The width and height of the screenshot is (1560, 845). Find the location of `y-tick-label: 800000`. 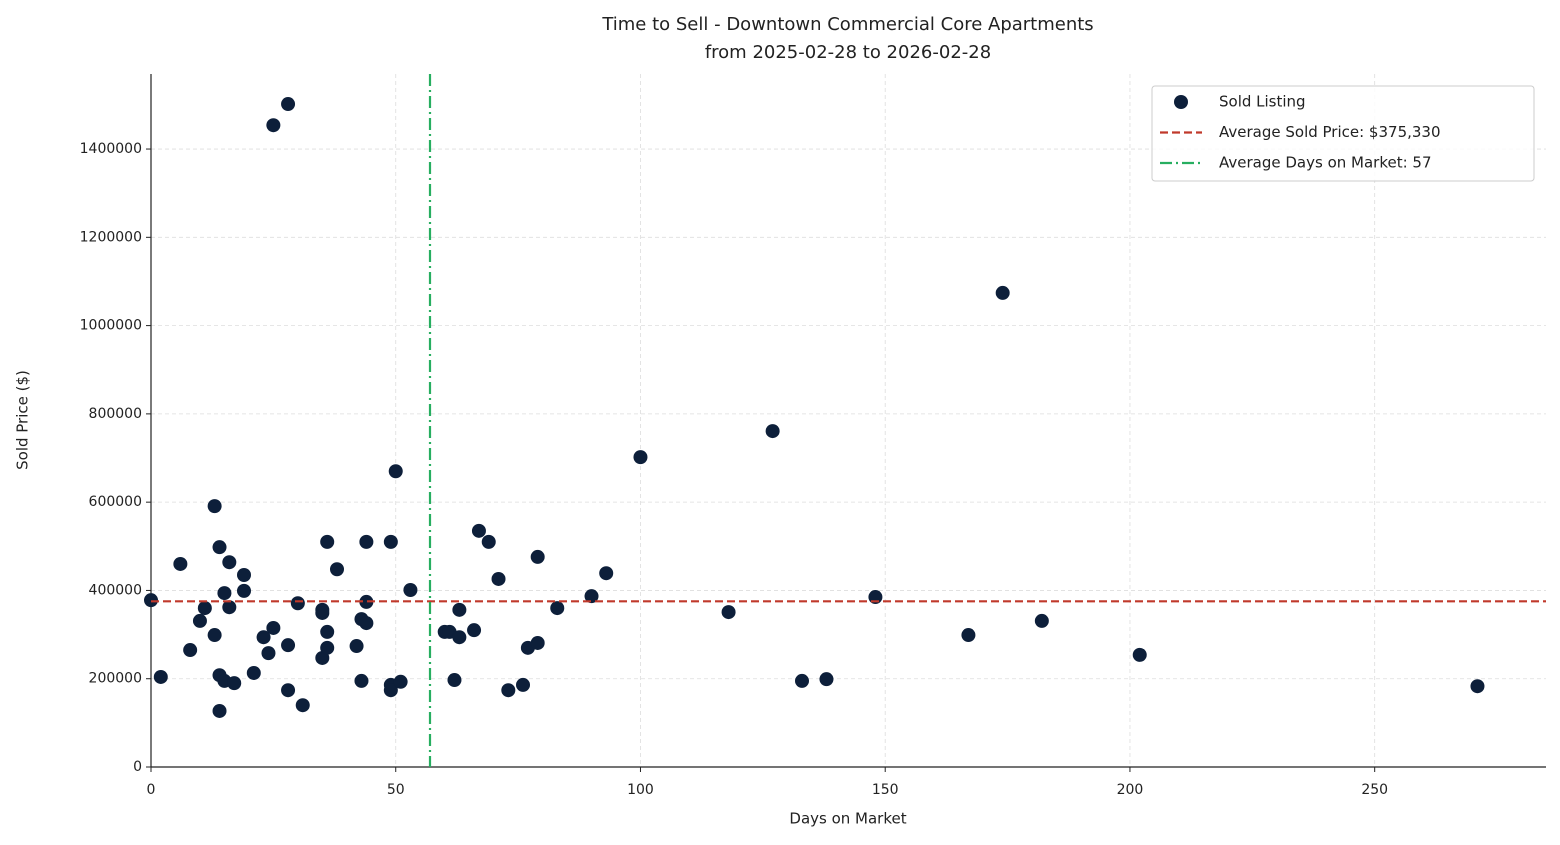

y-tick-label: 800000 is located at coordinates (115, 414).